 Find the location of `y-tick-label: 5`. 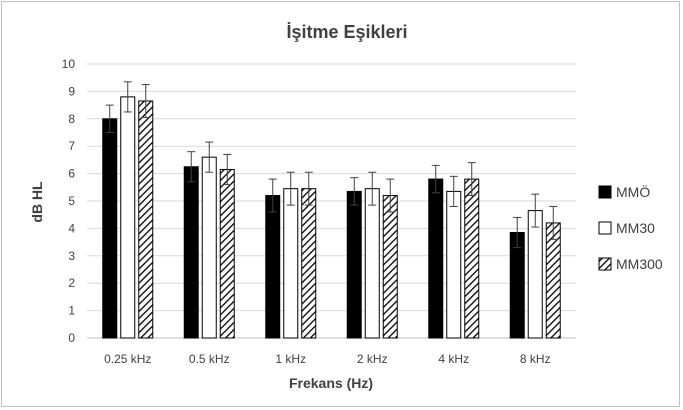

y-tick-label: 5 is located at coordinates (71, 201).